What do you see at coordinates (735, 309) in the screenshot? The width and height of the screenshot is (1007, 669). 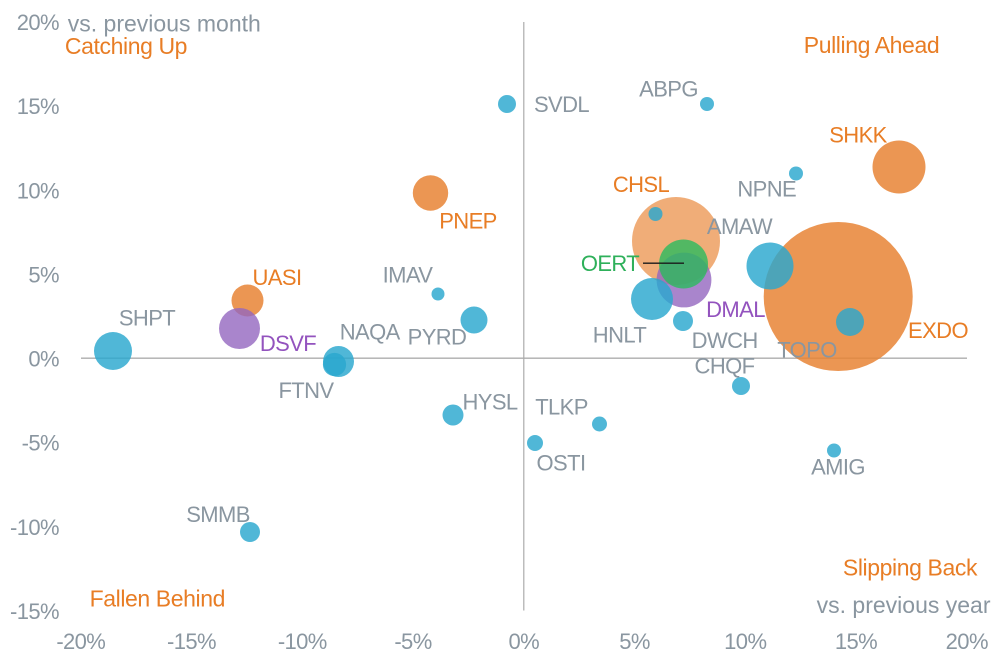 I see `svg-text: DMAL` at bounding box center [735, 309].